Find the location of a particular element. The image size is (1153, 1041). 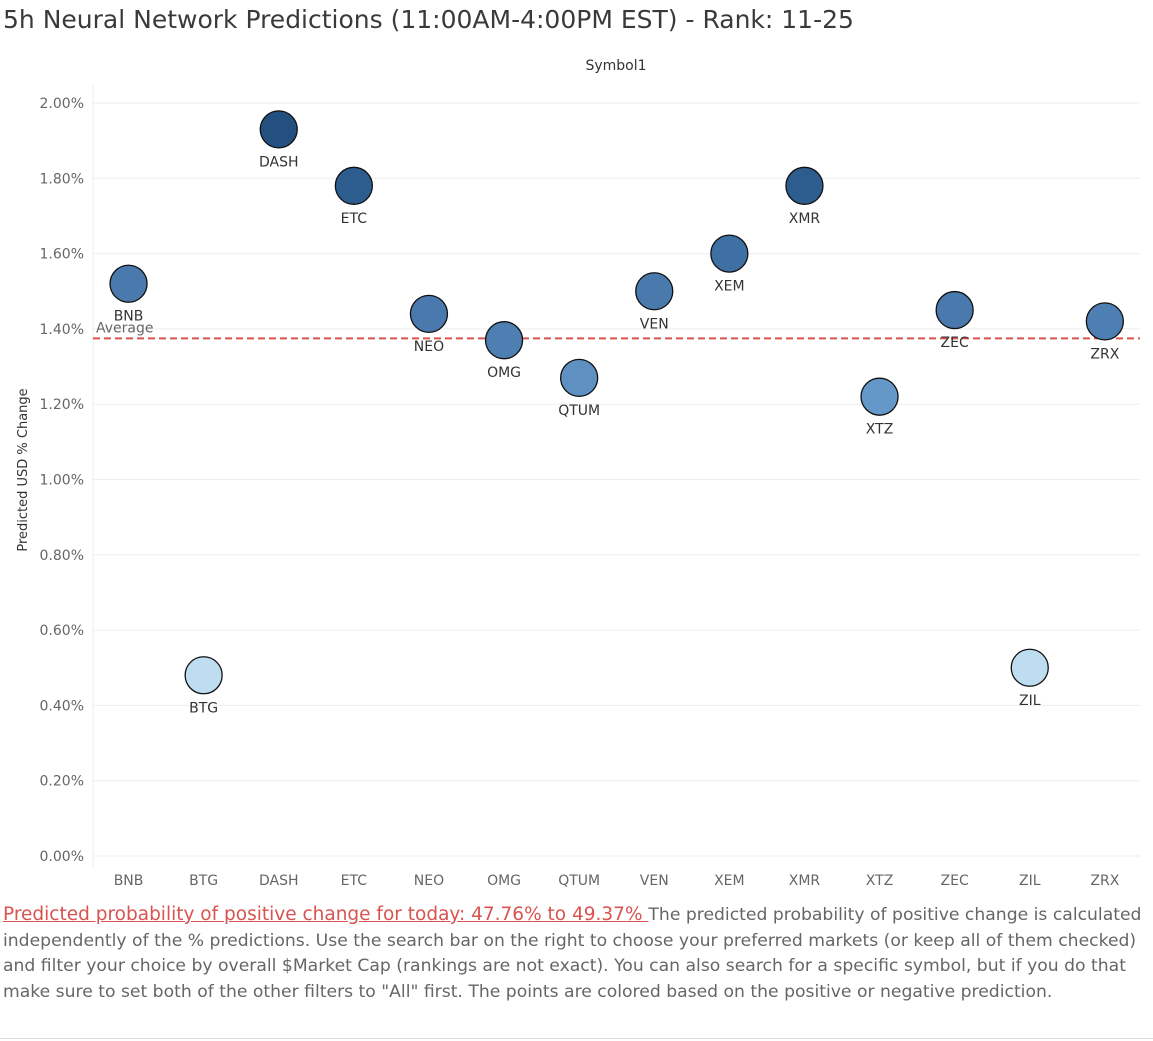

y-tick-label: 1.00% is located at coordinates (62, 481).